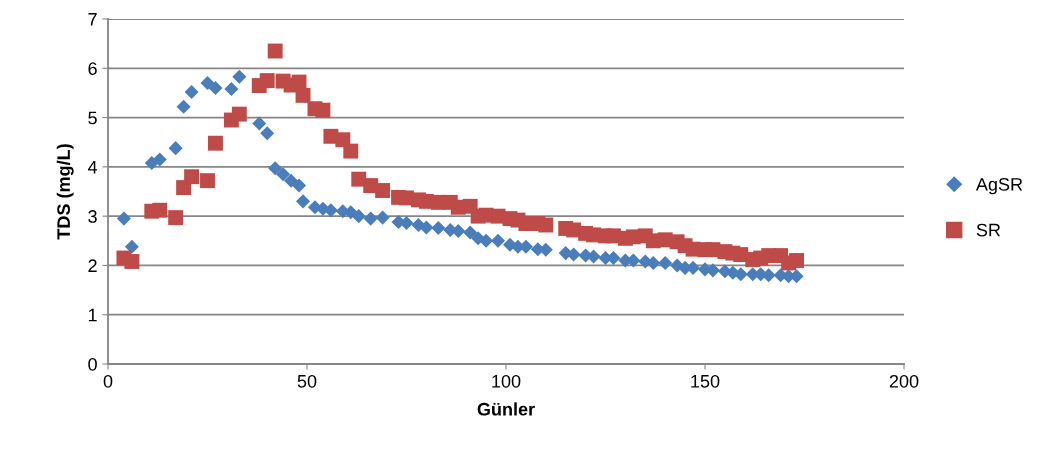  What do you see at coordinates (92, 19) in the screenshot?
I see `y-tick-label: 7` at bounding box center [92, 19].